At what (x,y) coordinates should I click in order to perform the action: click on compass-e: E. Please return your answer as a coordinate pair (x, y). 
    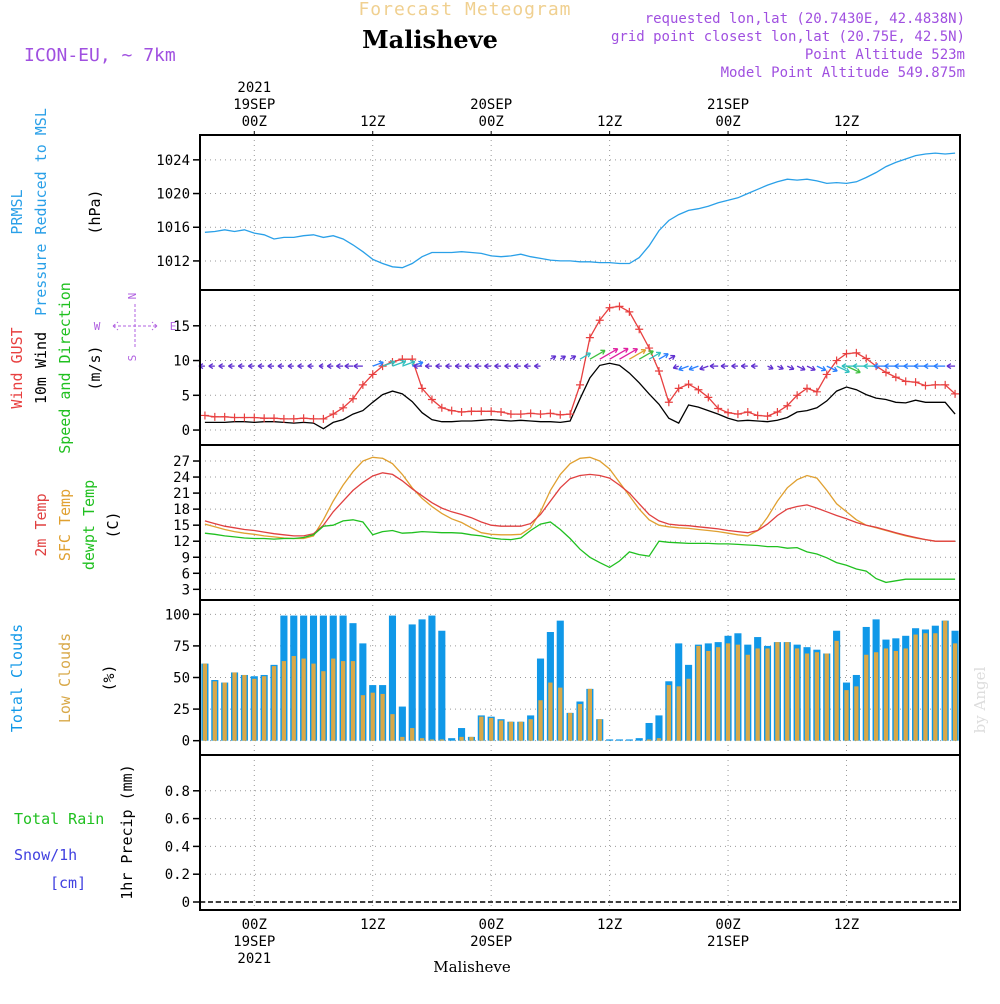
    Looking at the image, I should click on (173, 326).